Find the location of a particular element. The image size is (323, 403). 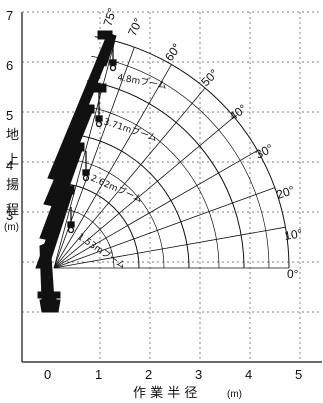

x-axis-ticks: 0 1 2 3 4 5 is located at coordinates (173, 374).